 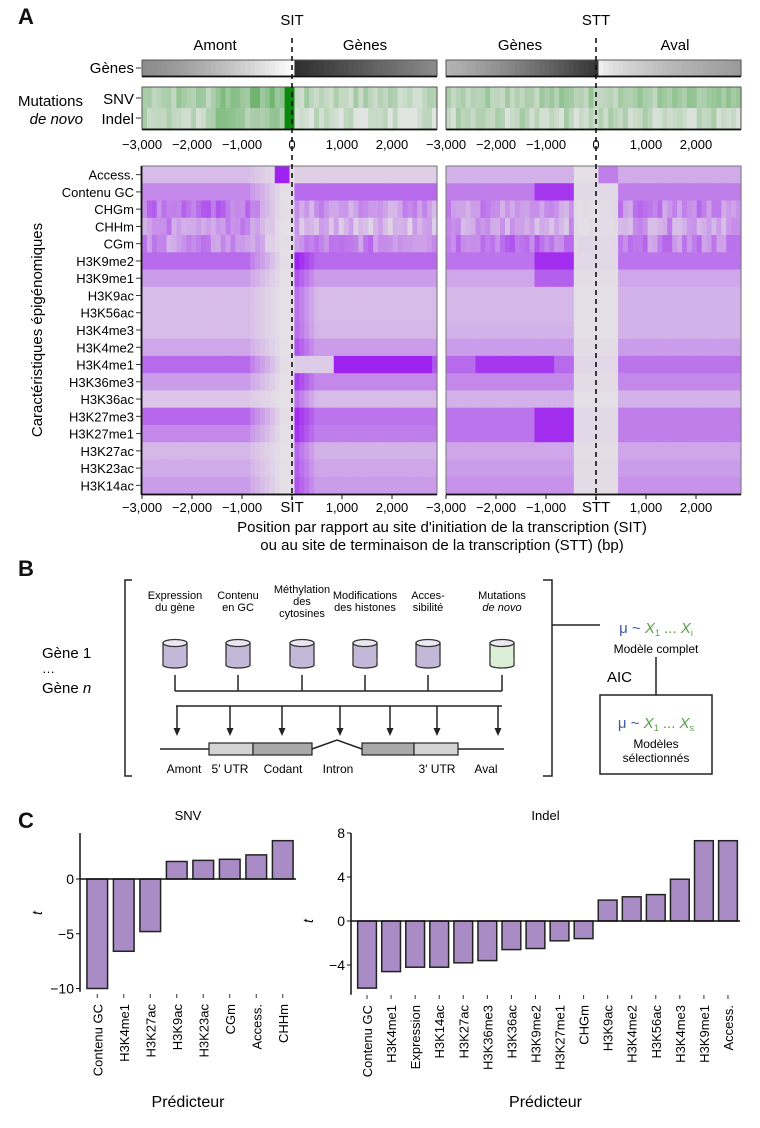 I want to click on gene-n-label: Gène n, so click(x=66, y=688).